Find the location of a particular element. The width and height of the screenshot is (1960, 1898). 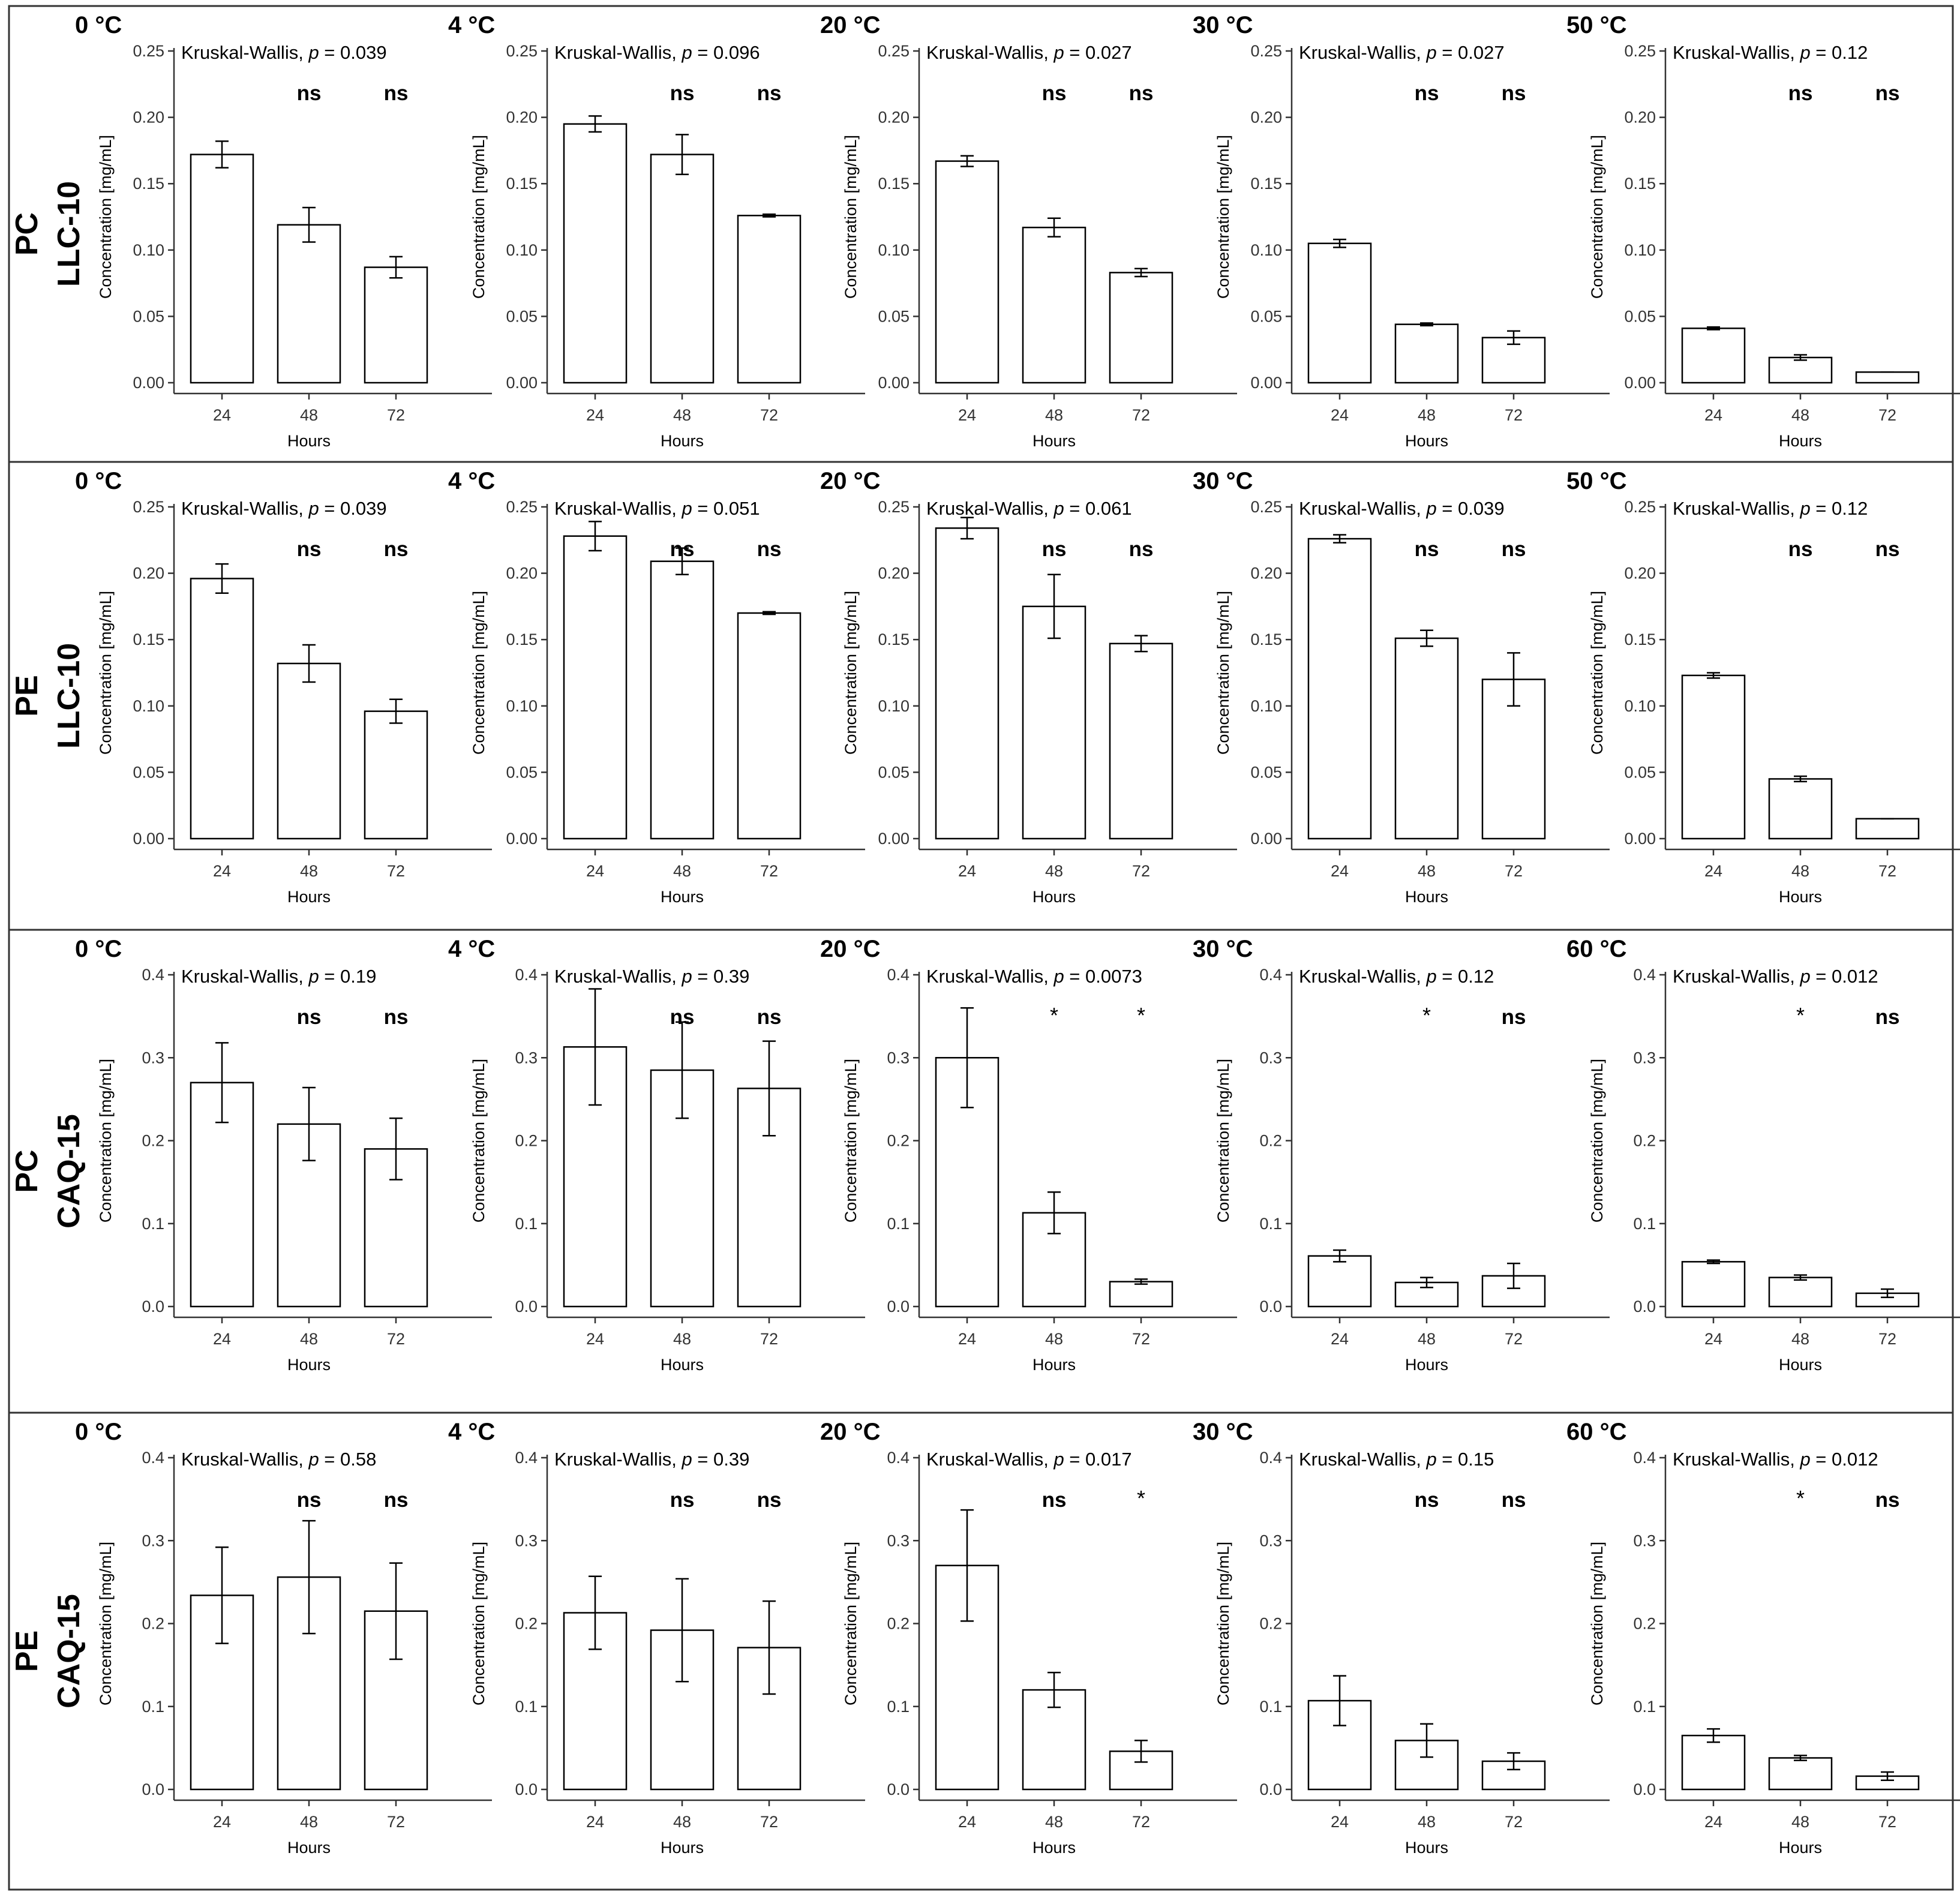

y-tick-label: 0.20 is located at coordinates (522, 118).